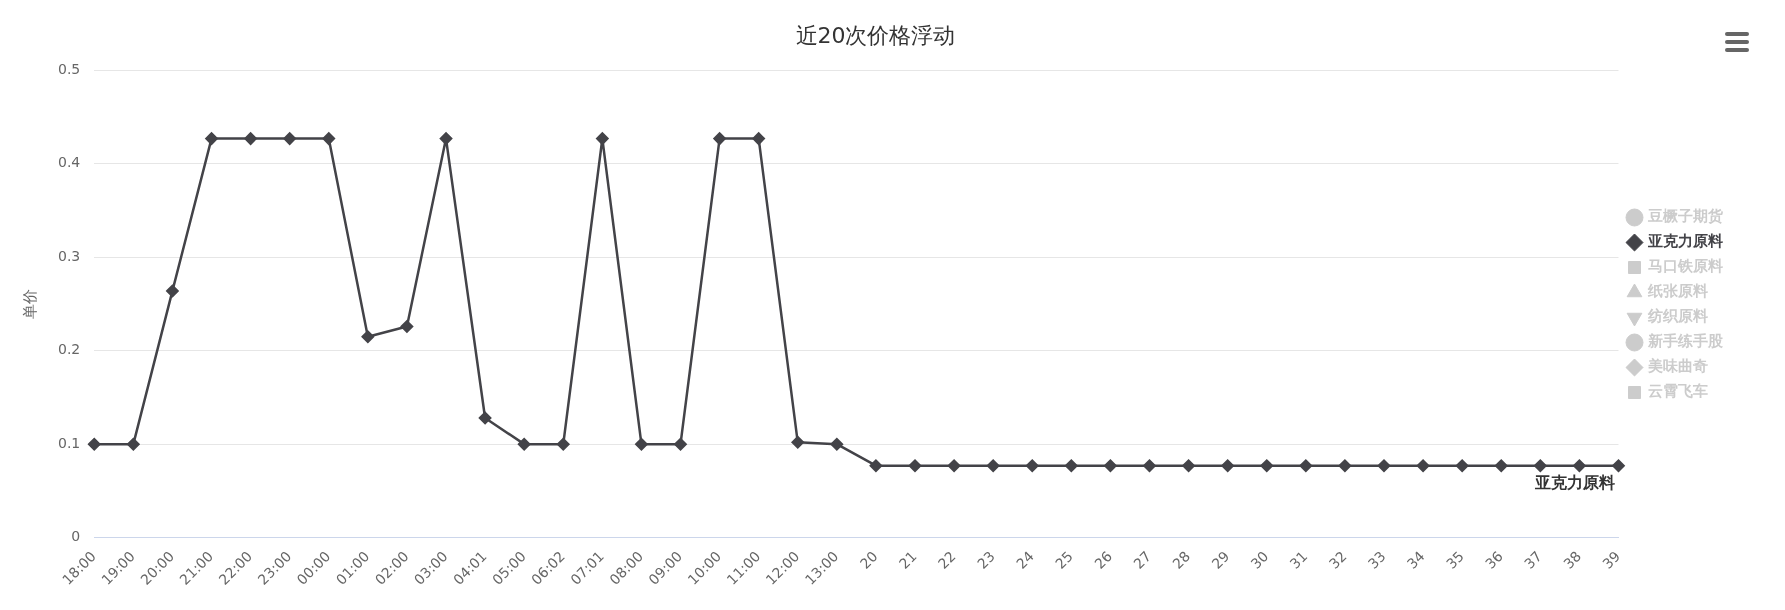 The height and width of the screenshot is (610, 1785). I want to click on y-tick-label: 0.1, so click(69, 442).